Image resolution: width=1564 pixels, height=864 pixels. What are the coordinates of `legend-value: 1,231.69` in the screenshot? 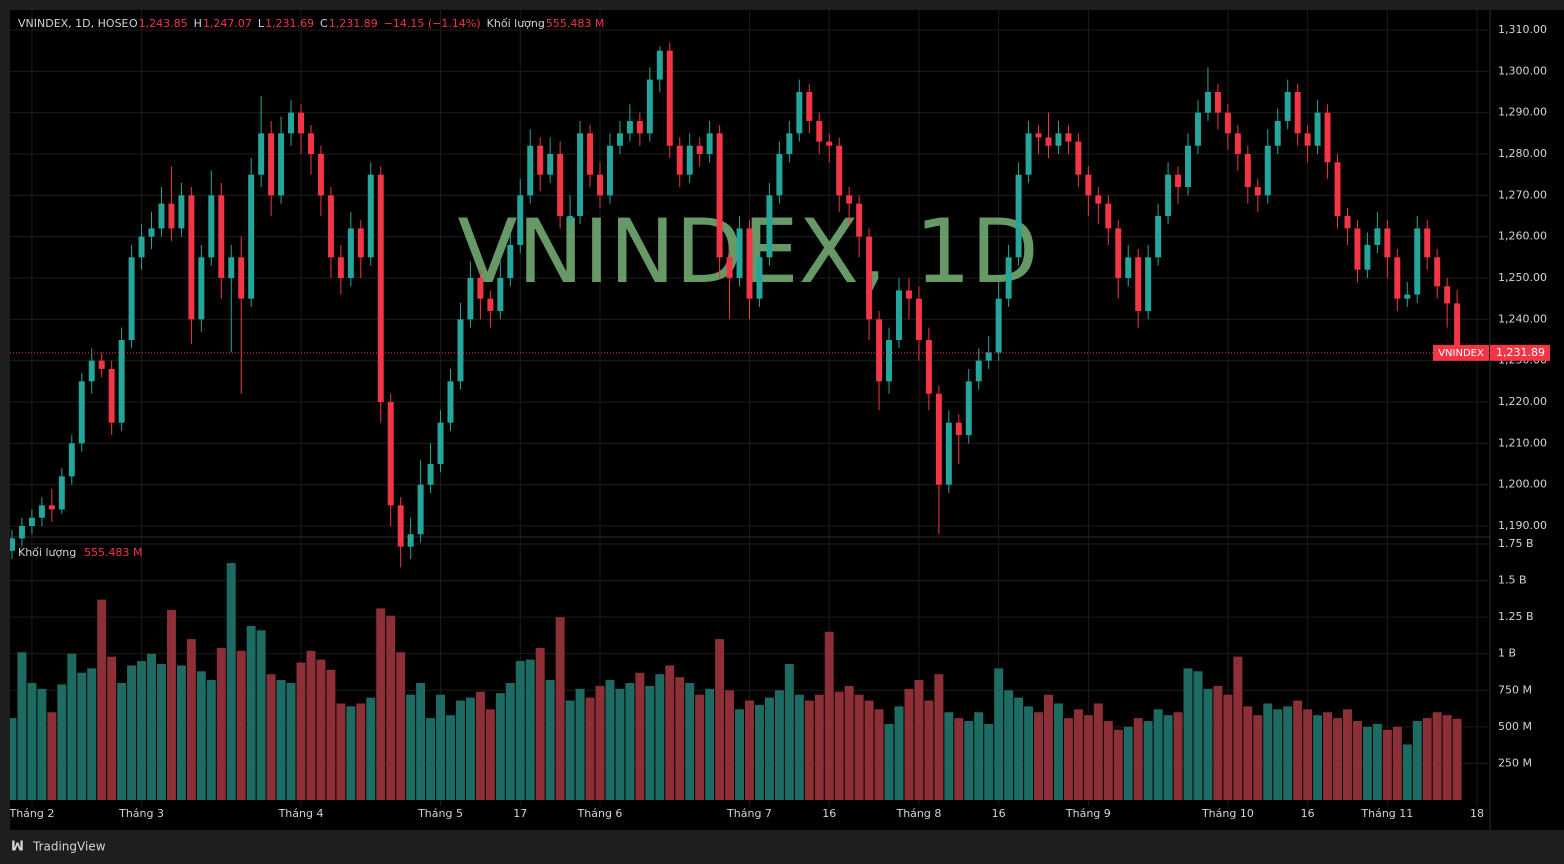 It's located at (289, 23).